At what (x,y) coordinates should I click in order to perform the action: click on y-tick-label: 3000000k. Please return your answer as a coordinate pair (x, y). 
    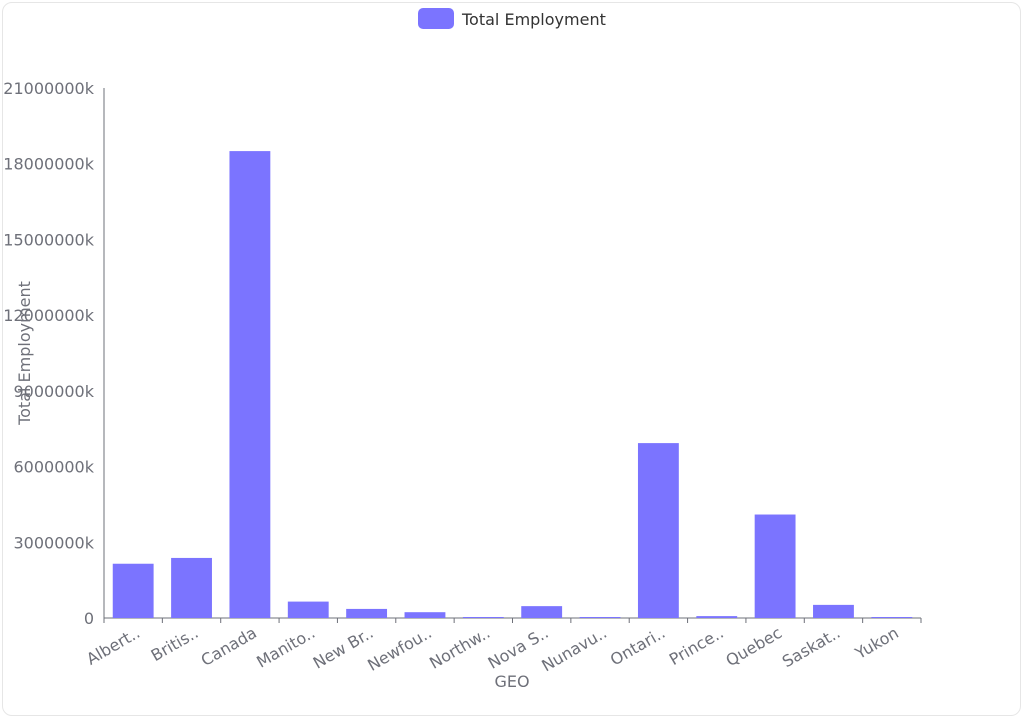
    Looking at the image, I should click on (53, 542).